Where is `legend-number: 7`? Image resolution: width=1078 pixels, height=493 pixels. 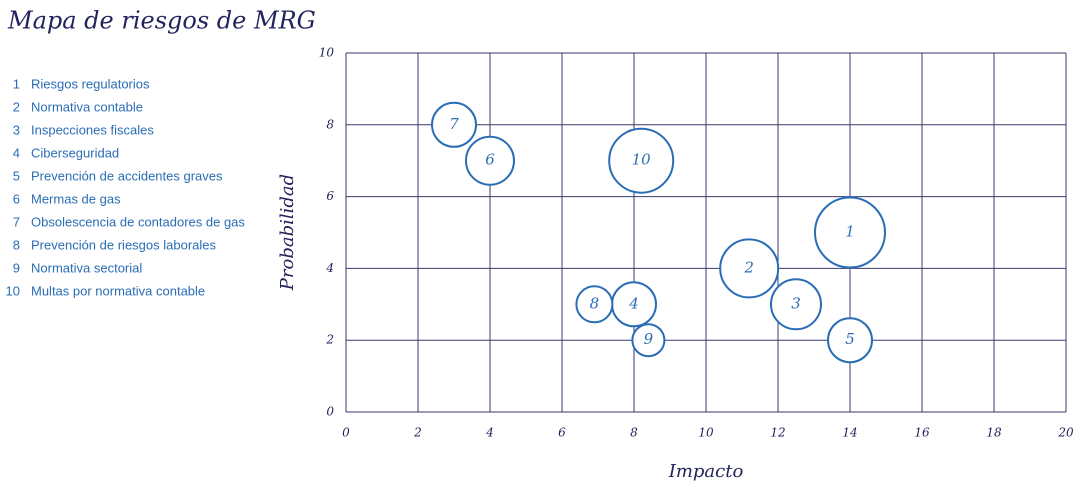
legend-number: 7 is located at coordinates (16, 221).